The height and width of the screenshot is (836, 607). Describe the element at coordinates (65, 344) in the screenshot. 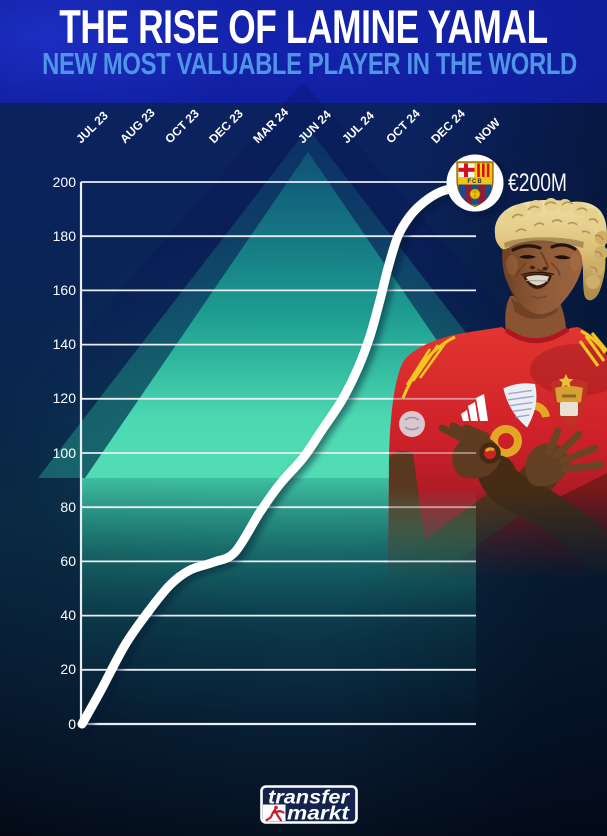

I see `svg-text: 140` at that location.